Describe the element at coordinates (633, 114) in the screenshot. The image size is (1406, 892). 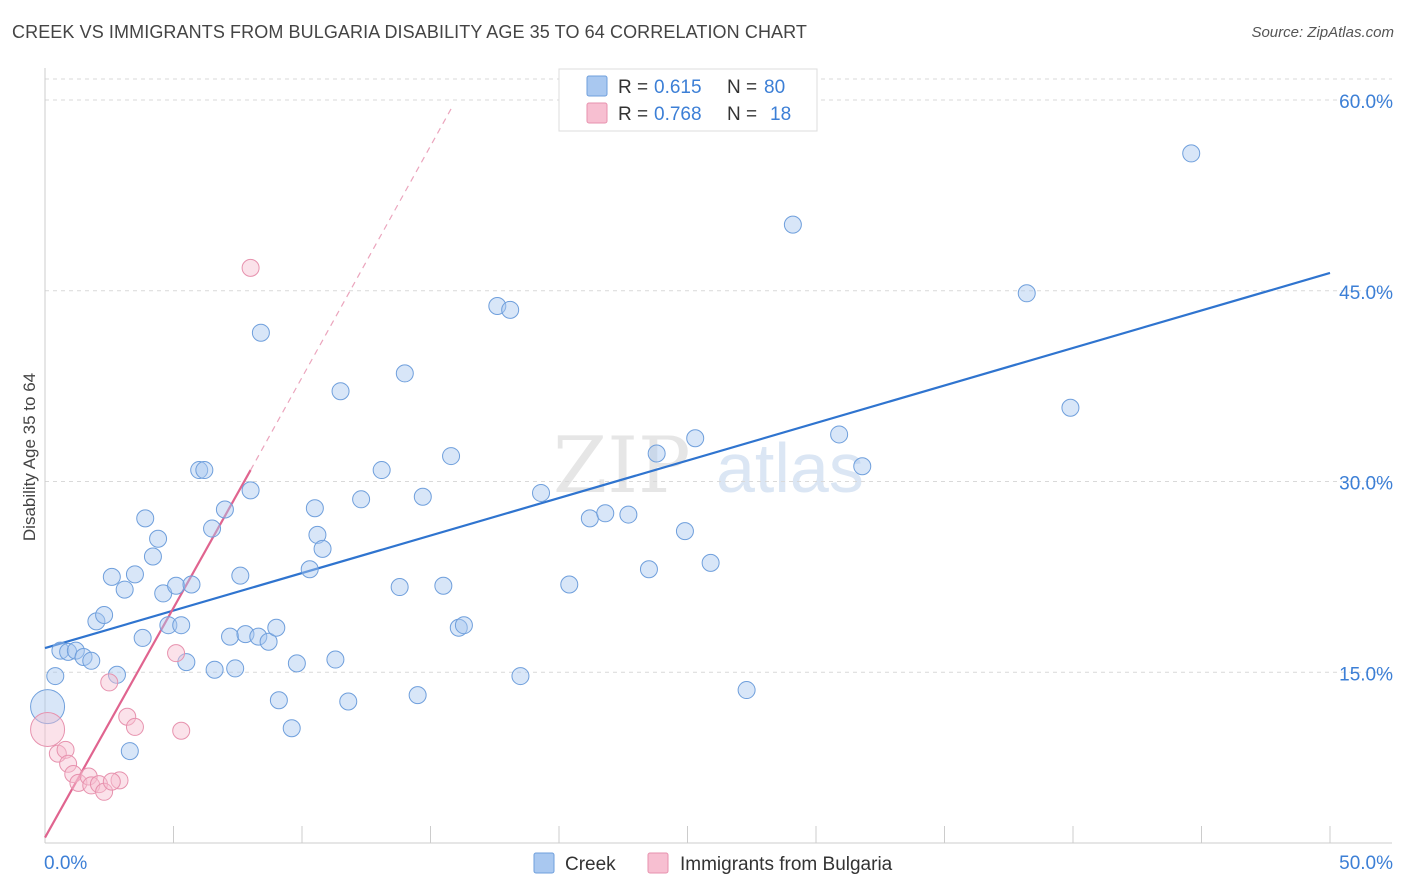
I see `legend-bulgaria-r-label: R =` at that location.